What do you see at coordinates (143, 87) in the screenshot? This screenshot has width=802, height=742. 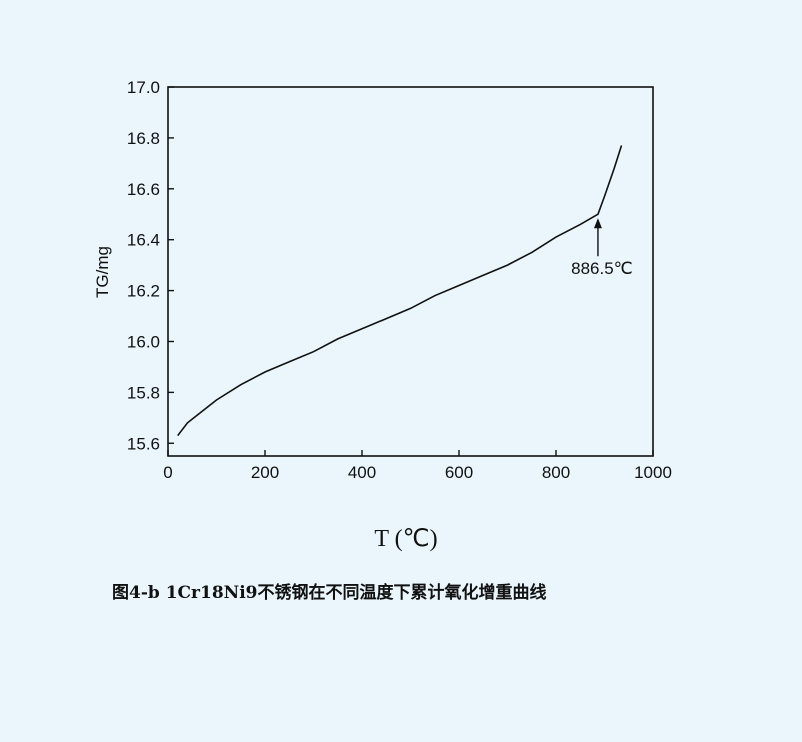 I see `y-tick-label: 17.0` at bounding box center [143, 87].